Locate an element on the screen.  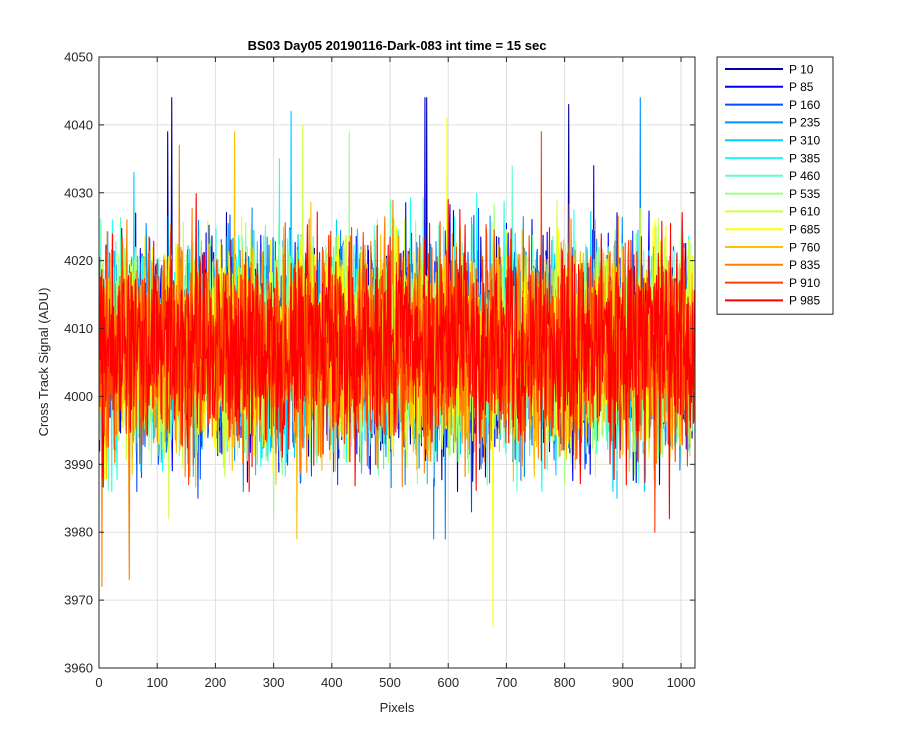
legend-label: P 385 is located at coordinates (804, 158).